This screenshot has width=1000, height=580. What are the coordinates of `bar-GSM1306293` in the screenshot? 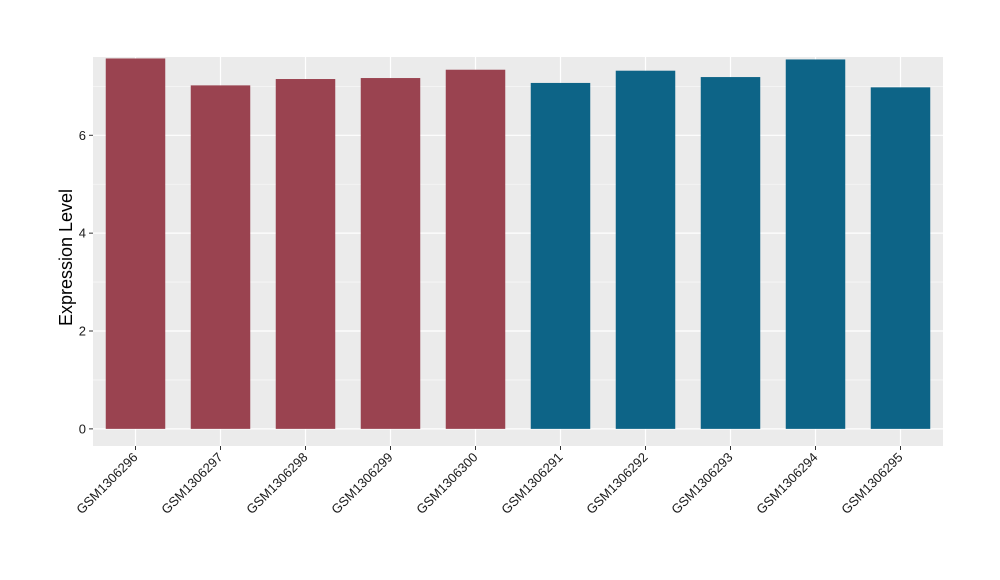 It's located at (730, 253).